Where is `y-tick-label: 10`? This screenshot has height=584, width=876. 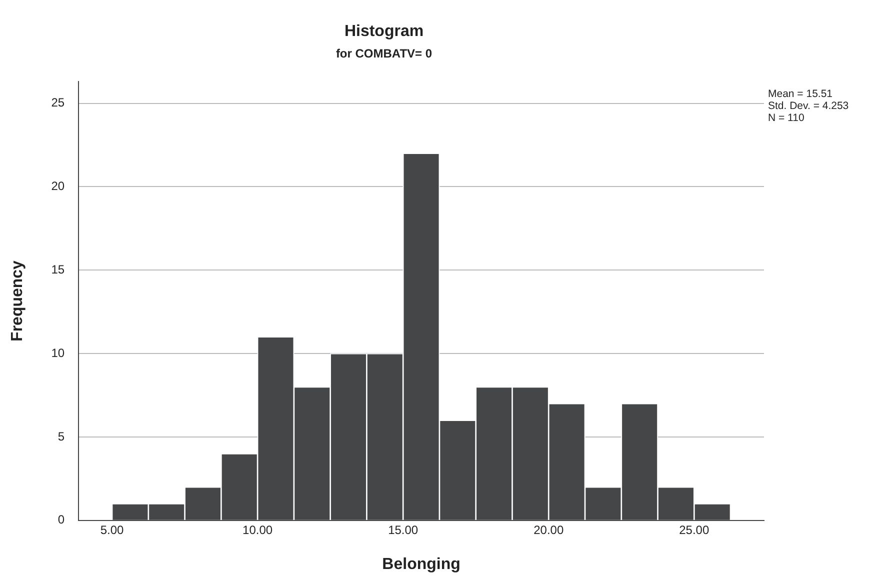
y-tick-label: 10 is located at coordinates (58, 353).